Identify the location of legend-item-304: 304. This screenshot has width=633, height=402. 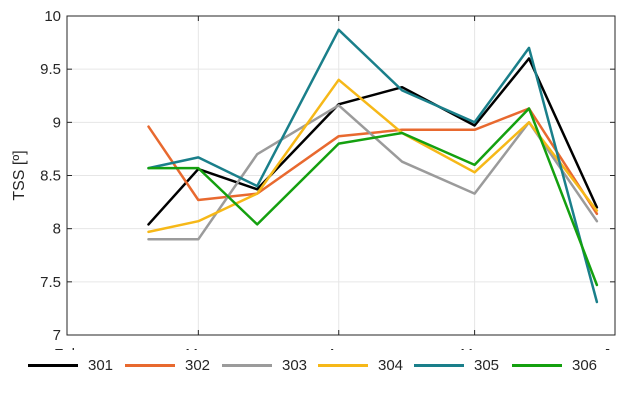
(360, 365).